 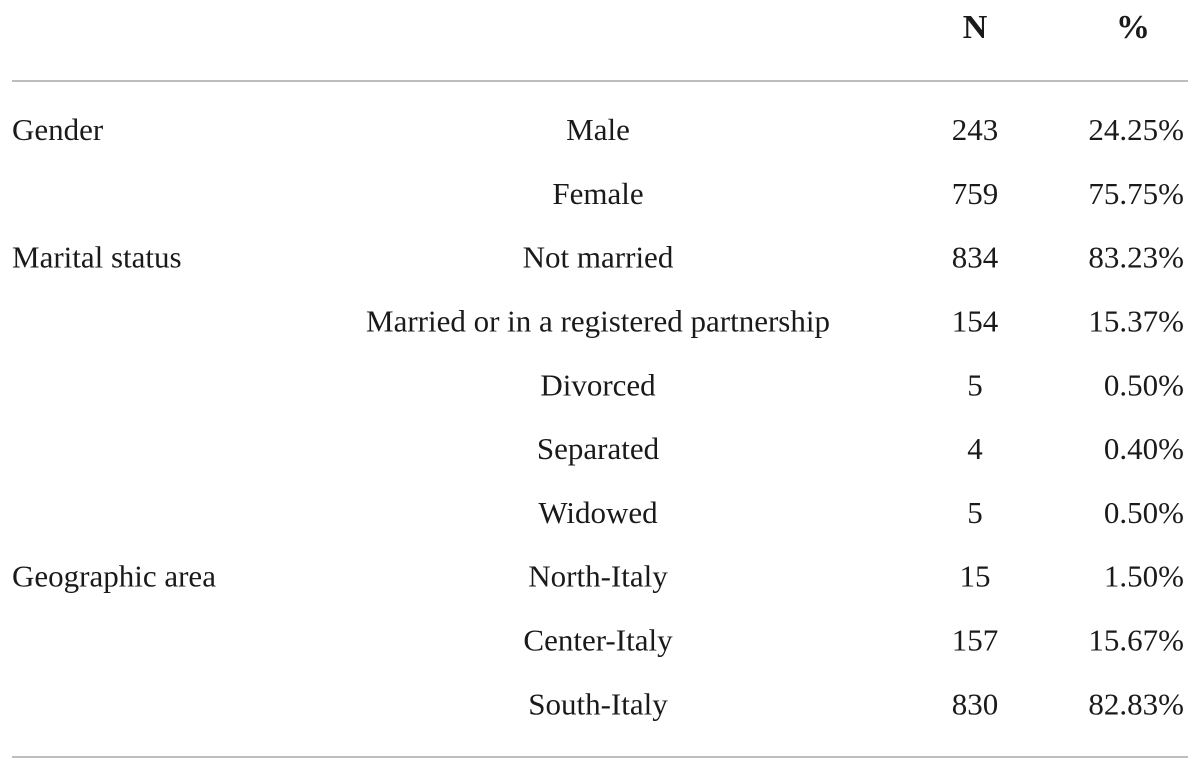 I want to click on n-cell: 154, so click(x=975, y=321).